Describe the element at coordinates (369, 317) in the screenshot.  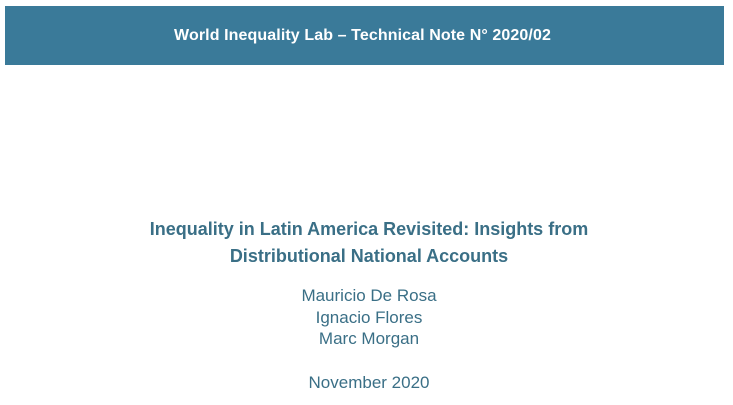
I see `author-name: Ignacio Flores` at that location.